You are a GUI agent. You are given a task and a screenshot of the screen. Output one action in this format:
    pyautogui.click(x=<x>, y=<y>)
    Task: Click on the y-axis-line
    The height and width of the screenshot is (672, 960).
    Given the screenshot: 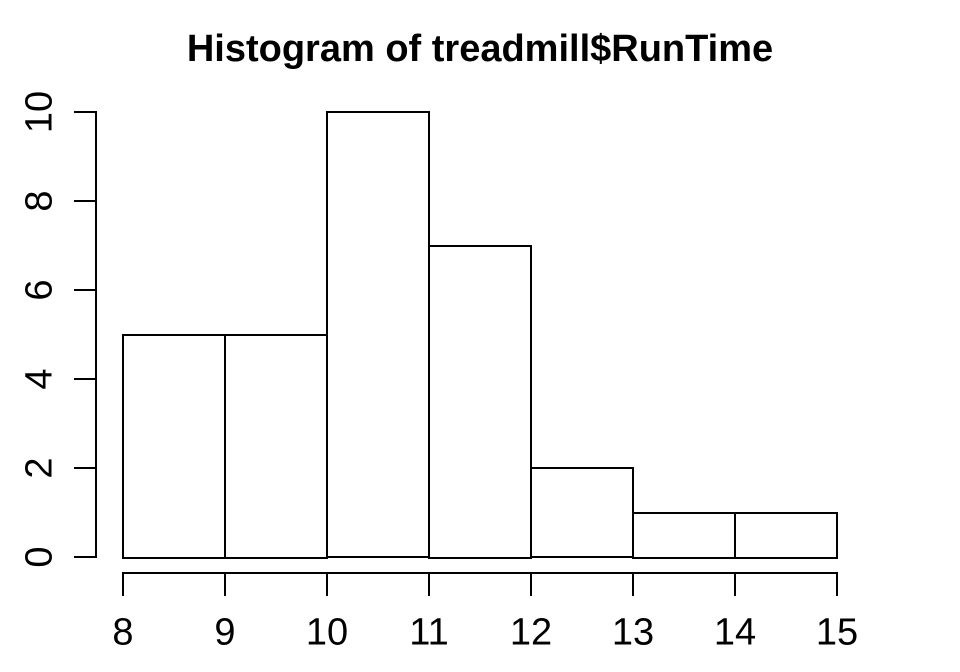 What is the action you would take?
    pyautogui.click(x=96, y=334)
    